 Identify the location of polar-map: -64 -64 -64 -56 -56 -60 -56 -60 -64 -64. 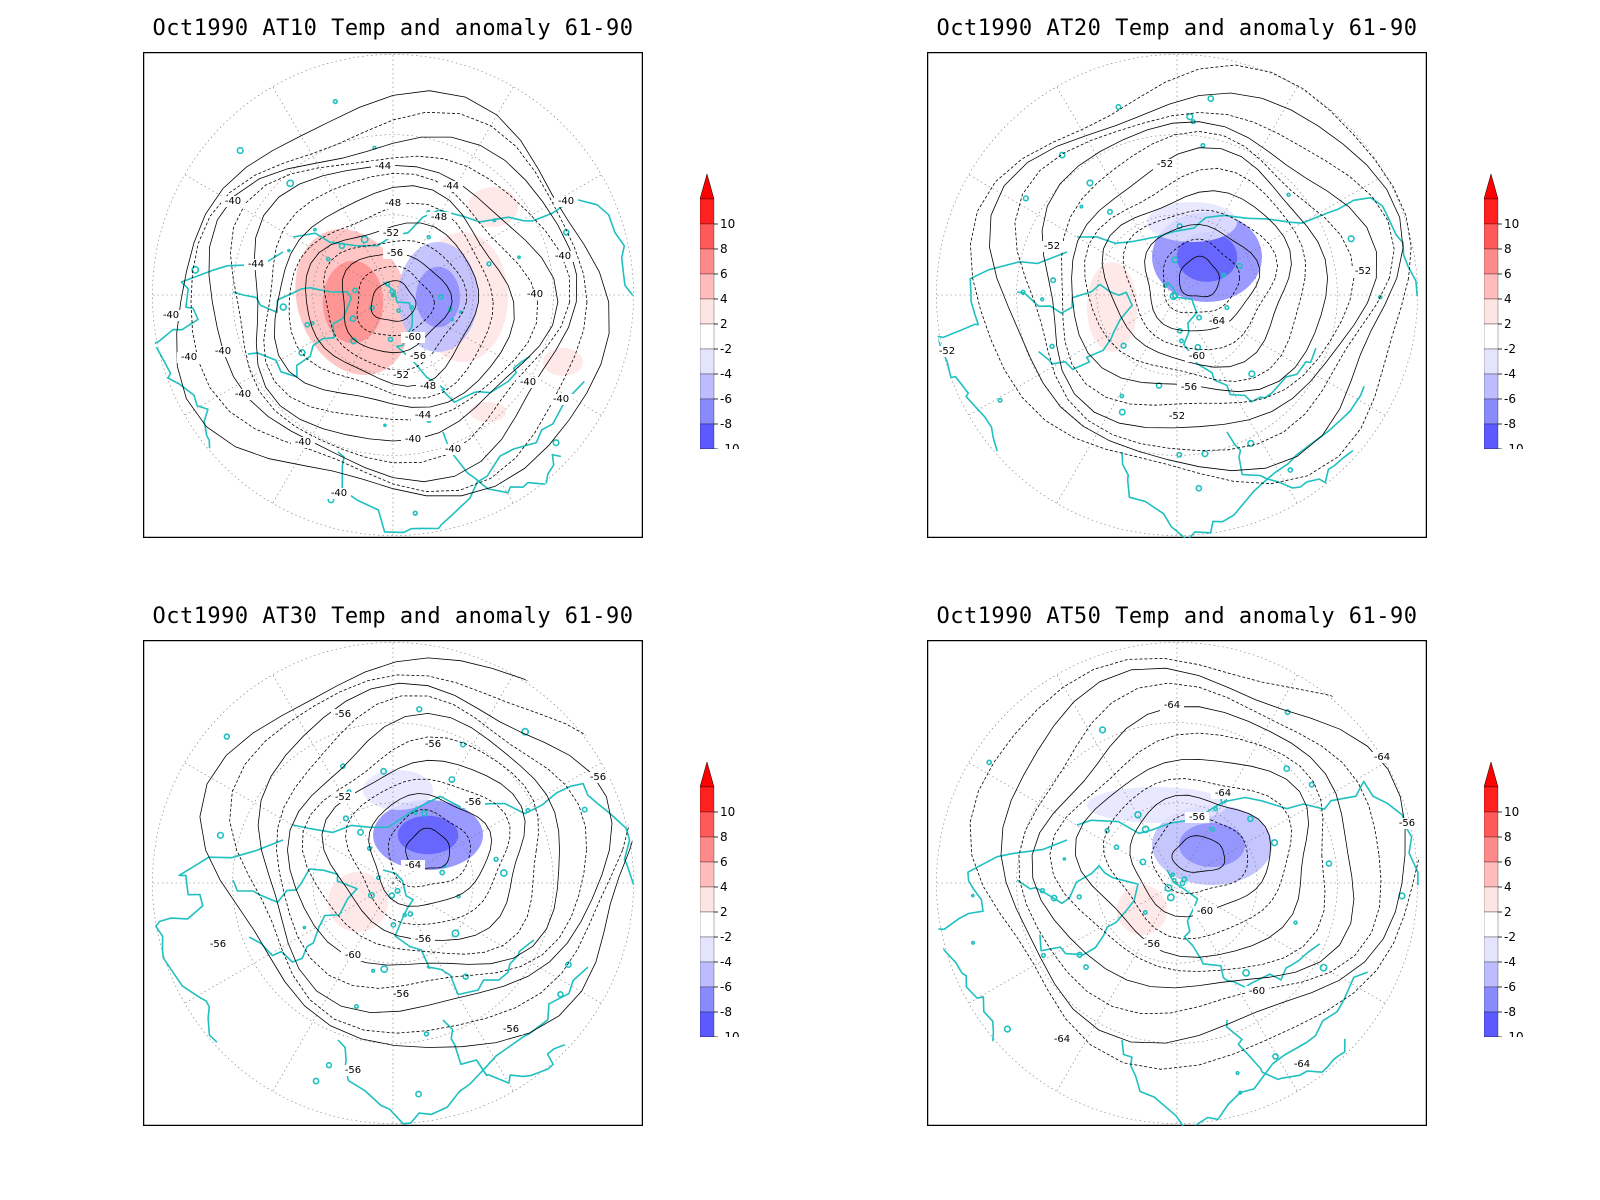
(1177, 883).